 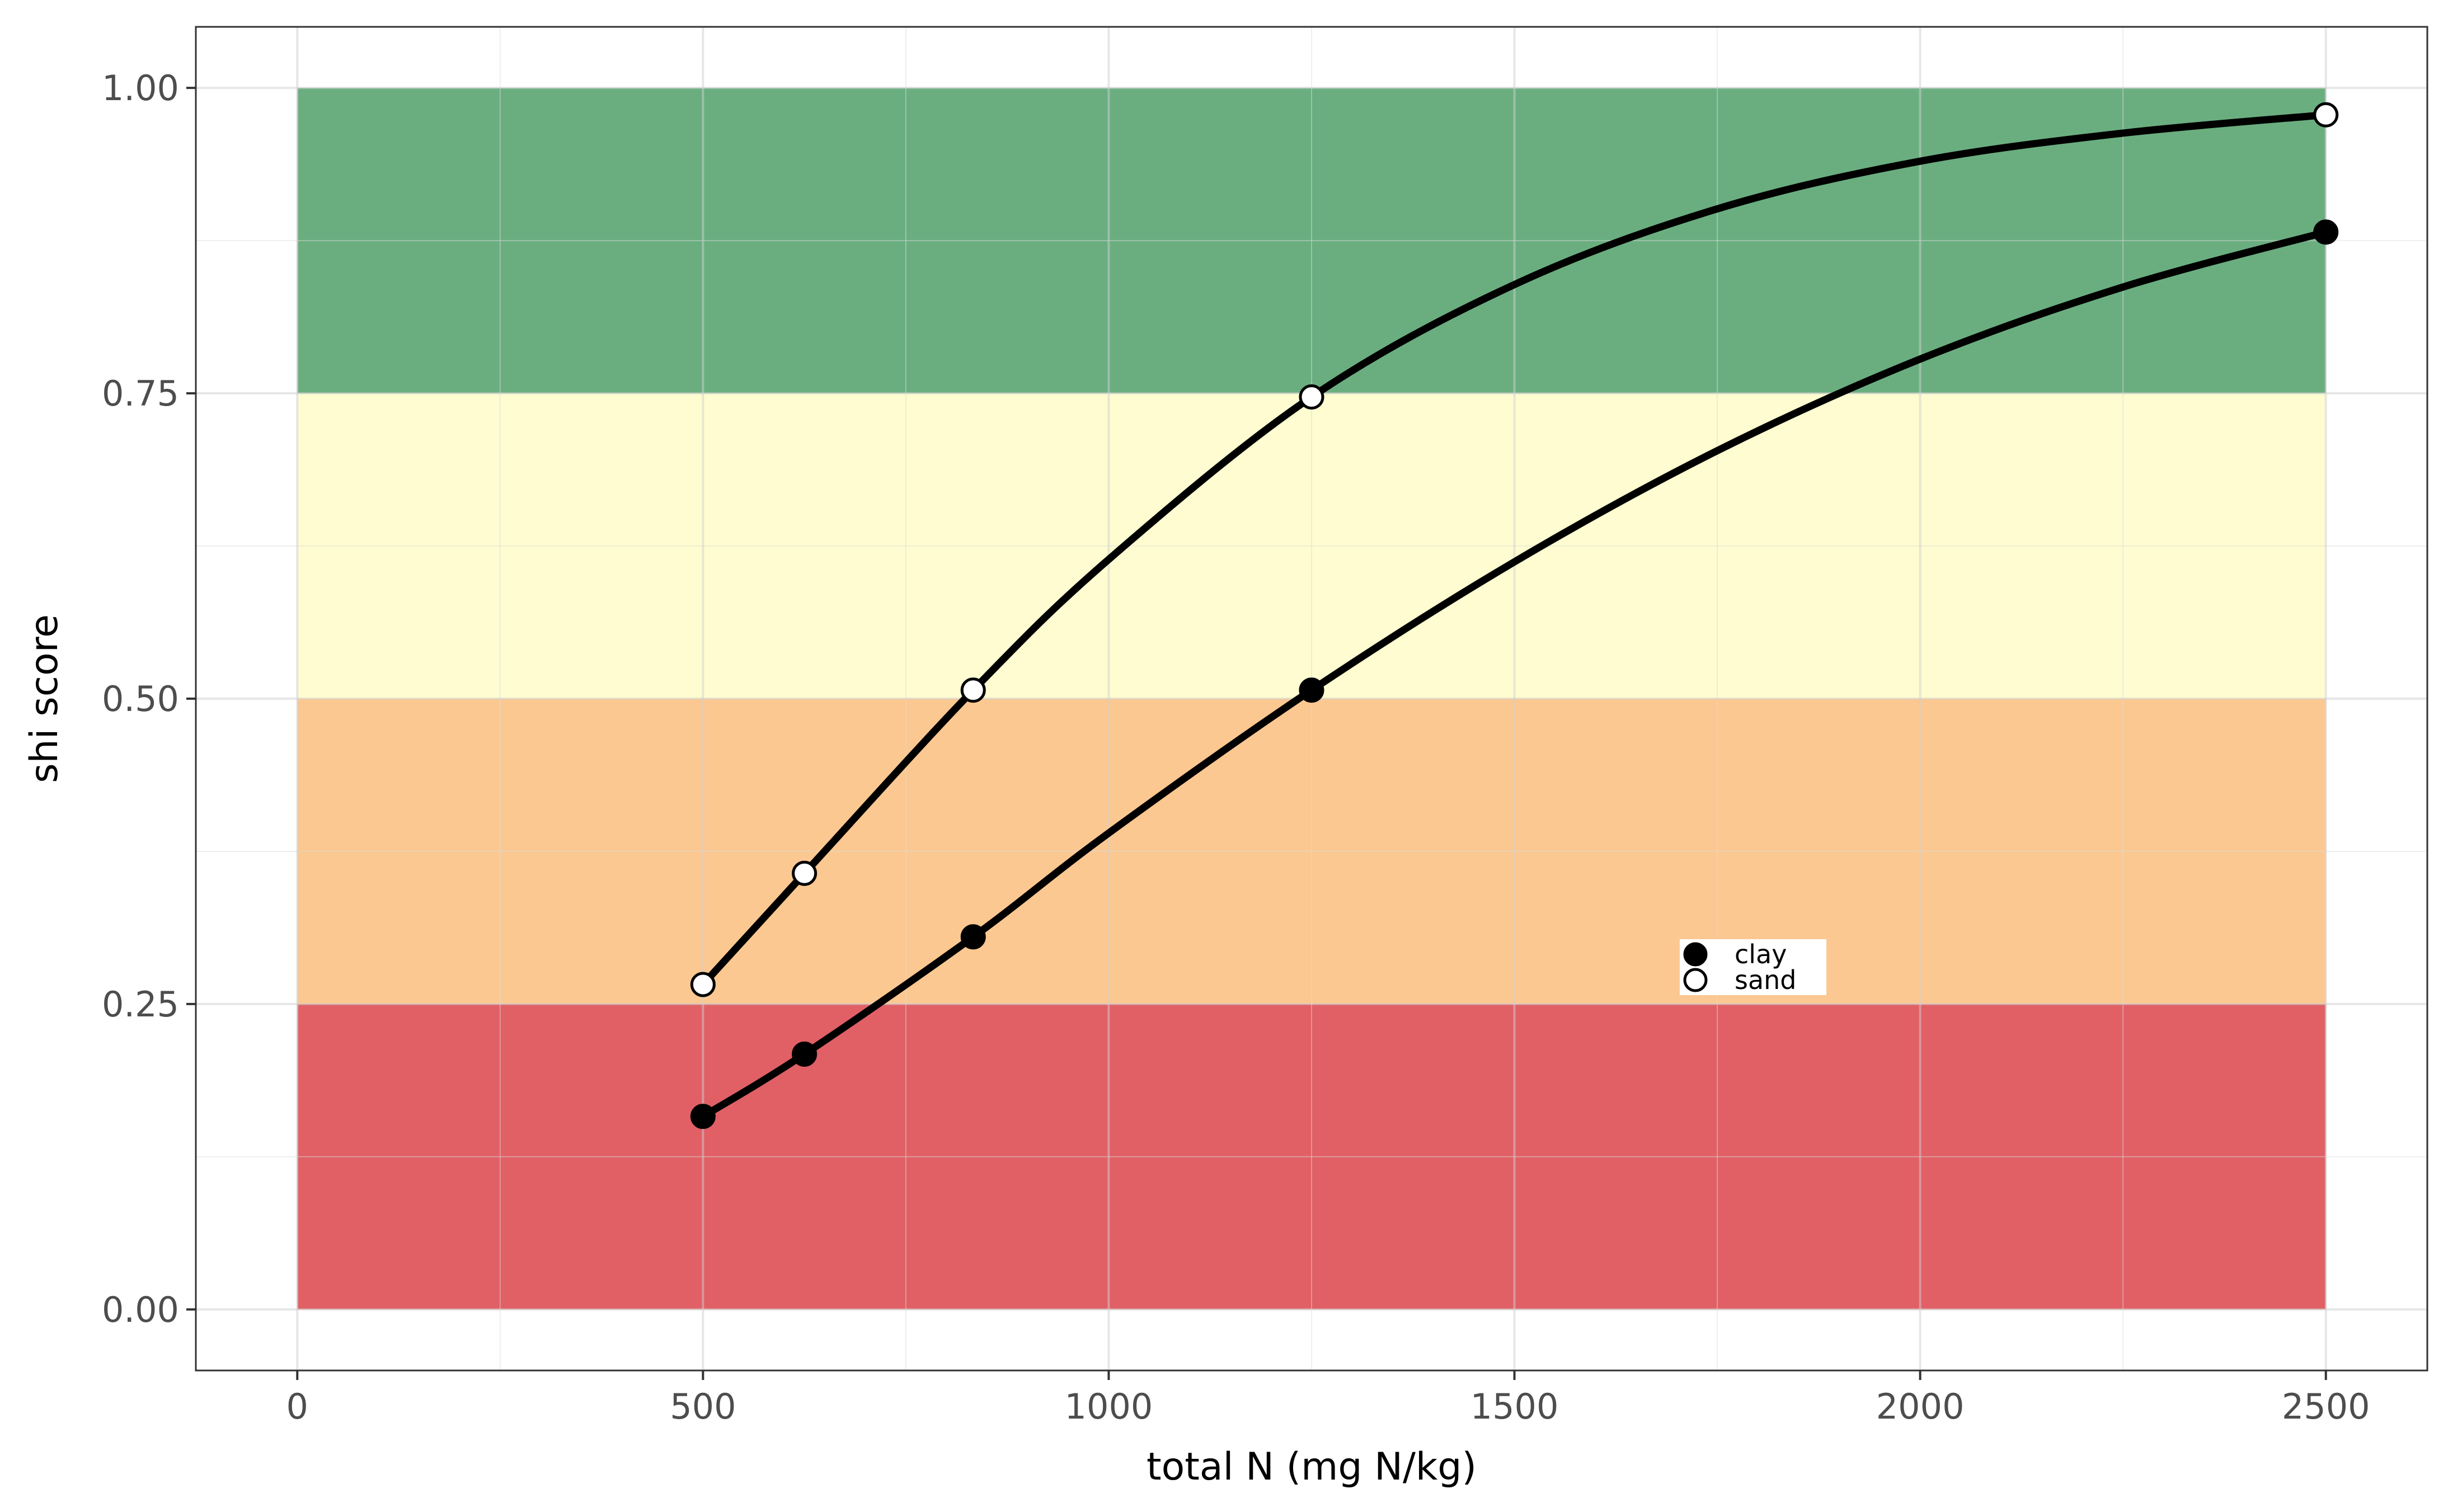 What do you see at coordinates (44, 699) in the screenshot?
I see `y-axis-title: shi score` at bounding box center [44, 699].